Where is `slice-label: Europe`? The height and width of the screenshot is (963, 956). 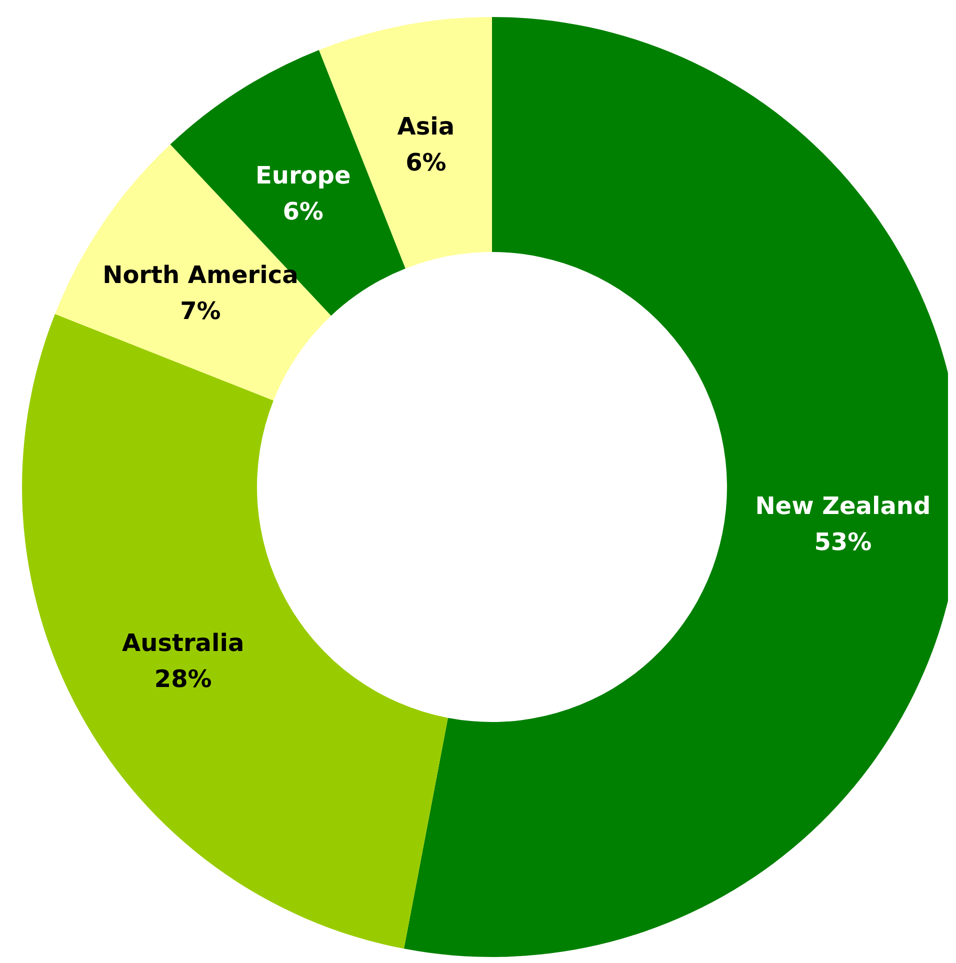
slice-label: Europe is located at coordinates (303, 175).